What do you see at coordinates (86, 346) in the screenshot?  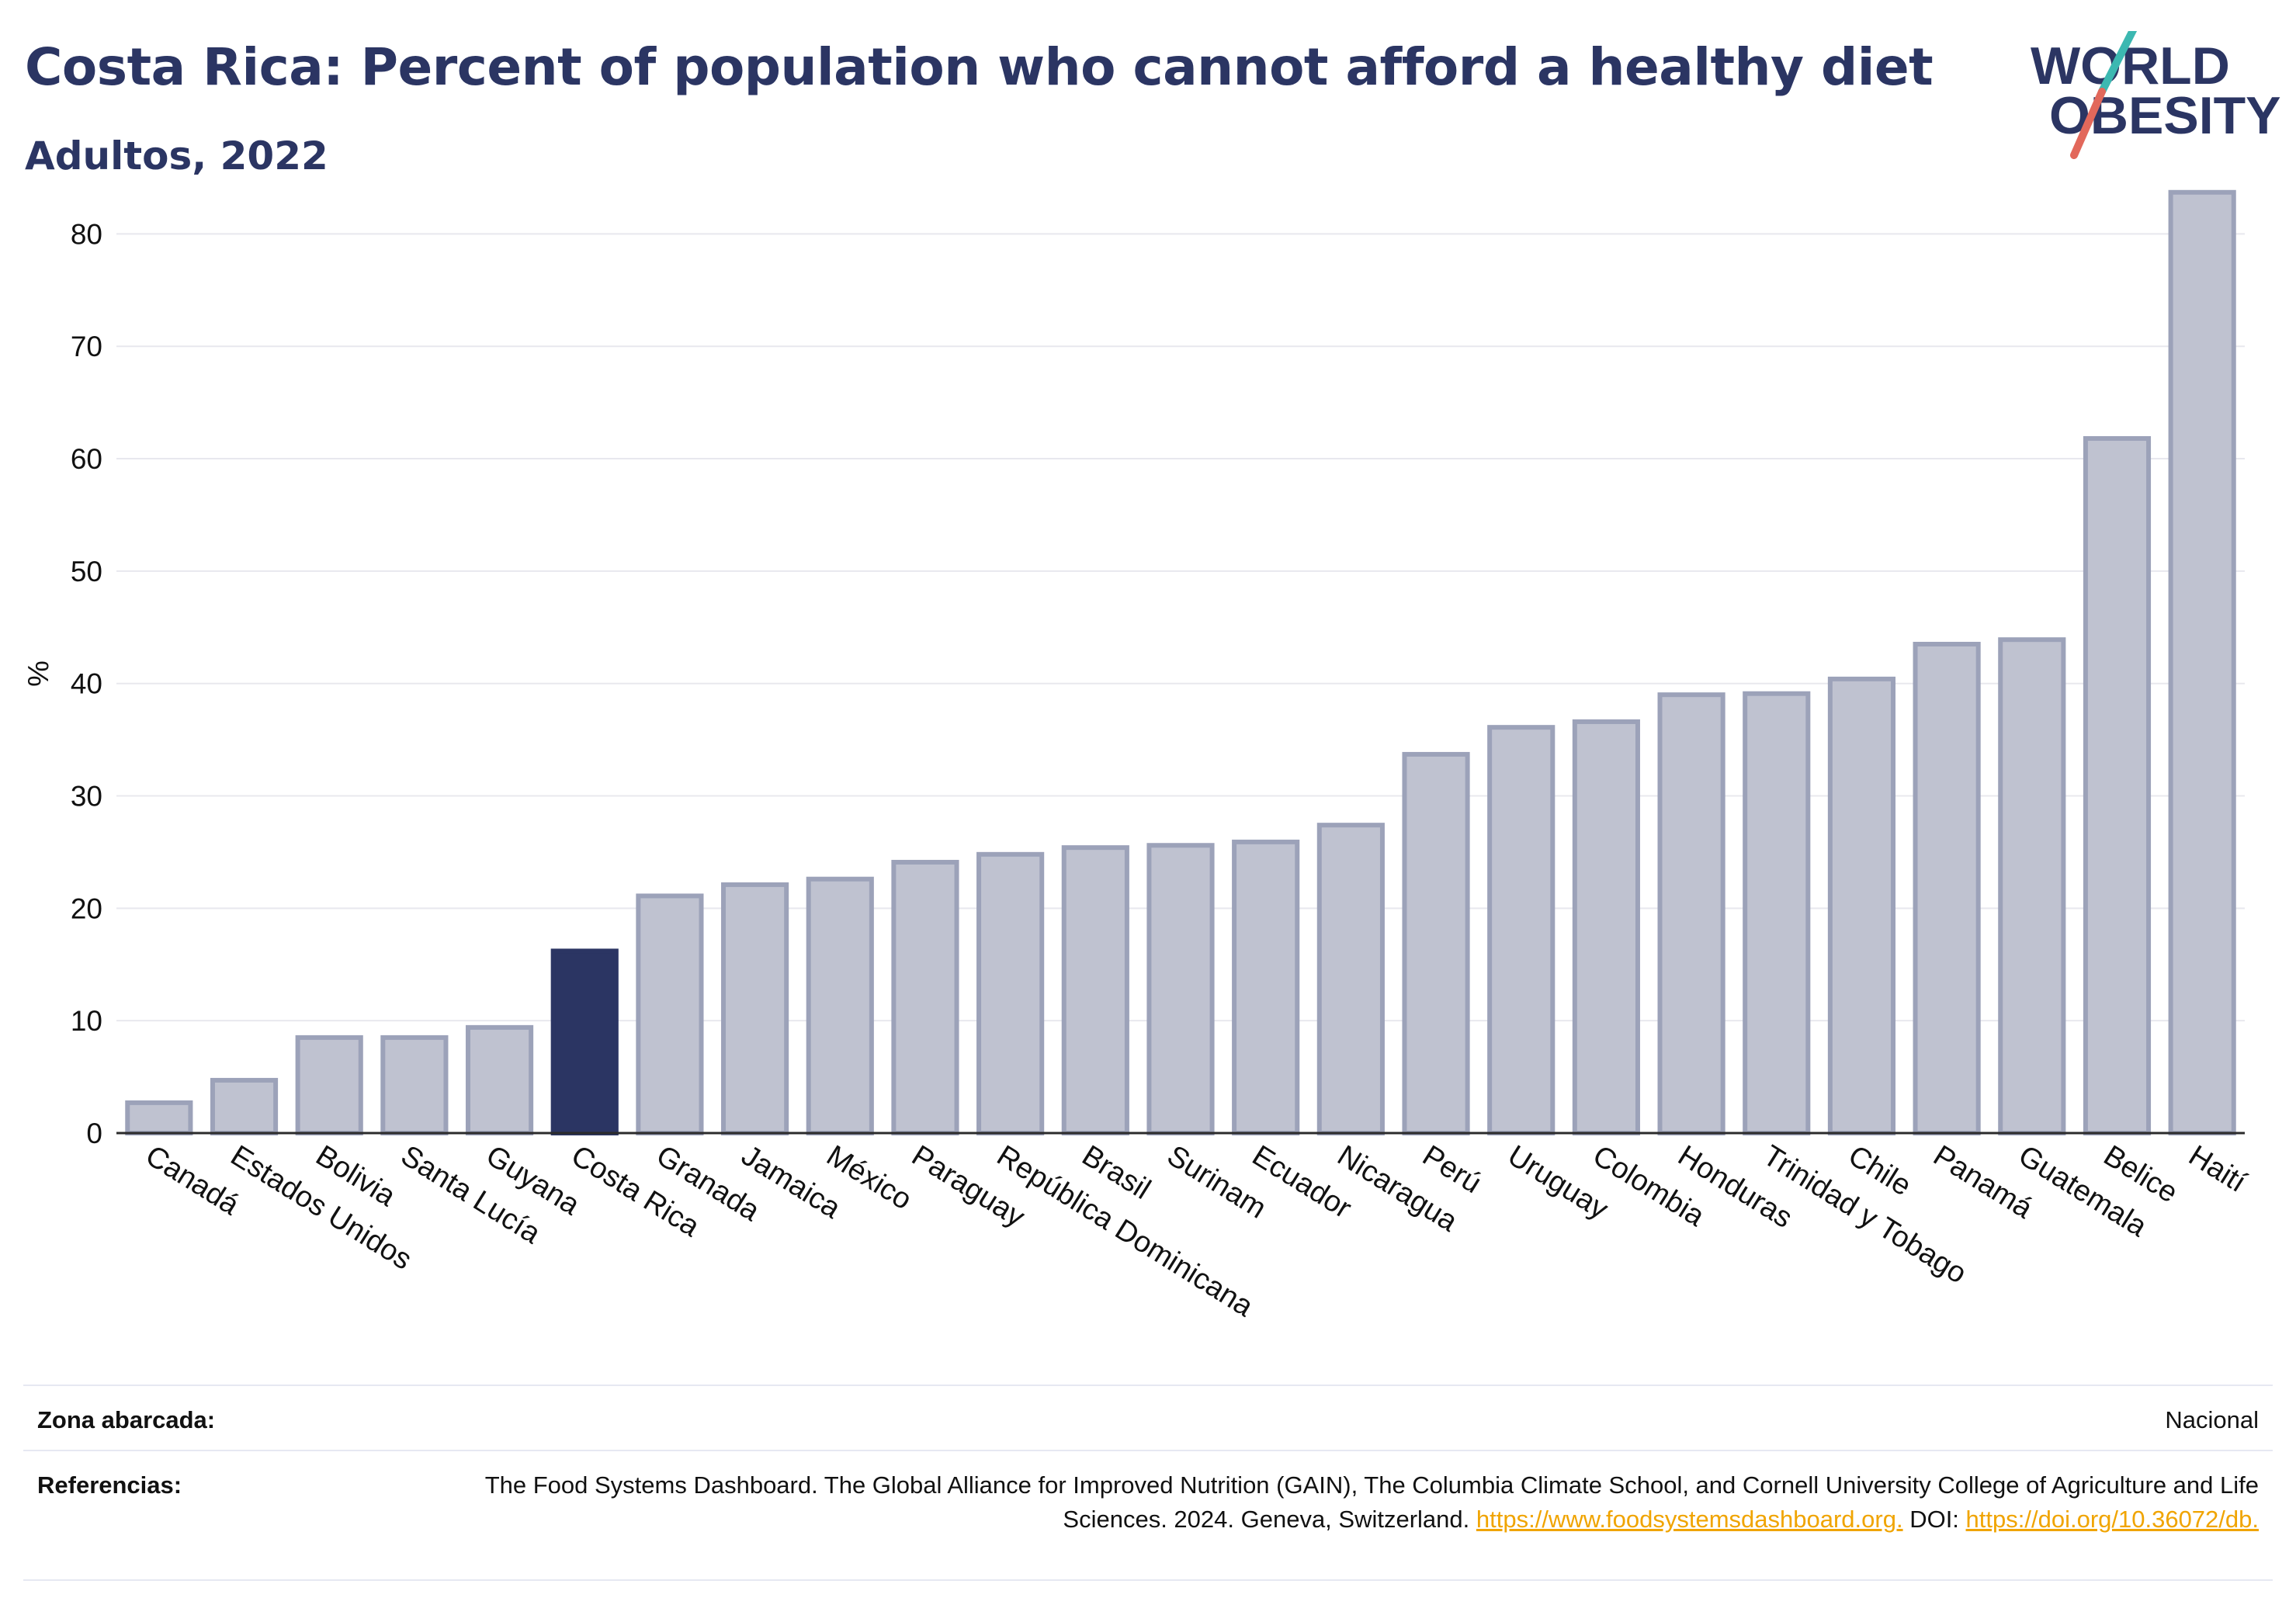 I see `y-tick-label: 70` at bounding box center [86, 346].